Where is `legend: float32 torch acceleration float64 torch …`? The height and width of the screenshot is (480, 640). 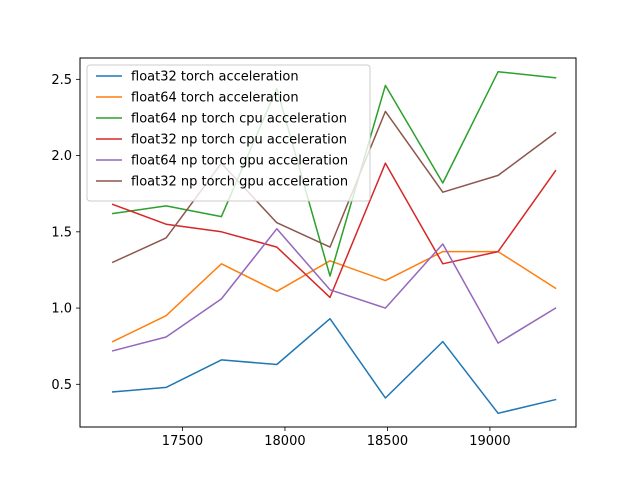
legend: float32 torch acceleration float64 torch … is located at coordinates (228, 133).